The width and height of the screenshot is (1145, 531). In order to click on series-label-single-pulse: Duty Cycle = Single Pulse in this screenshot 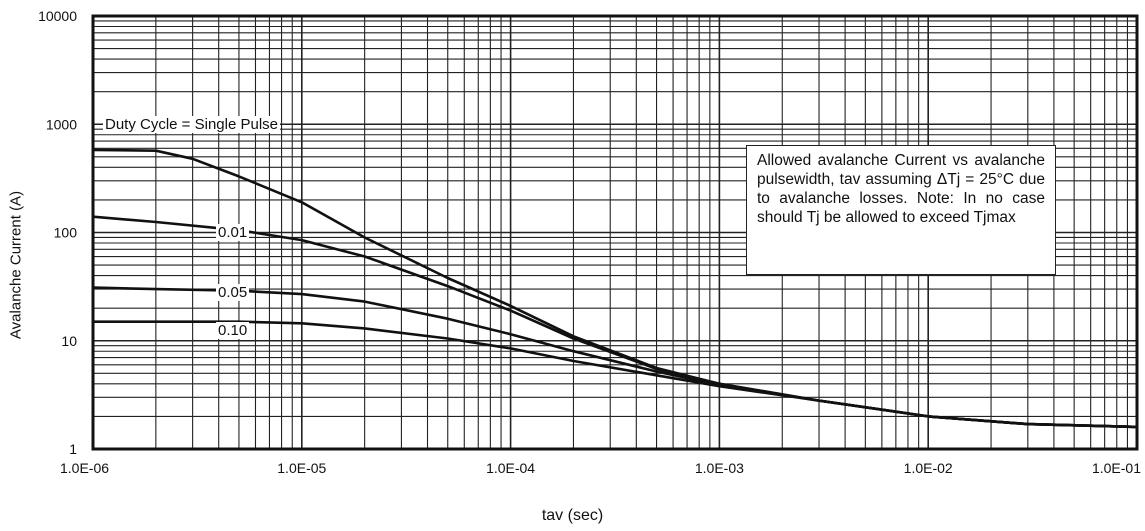, I will do `click(191, 124)`.